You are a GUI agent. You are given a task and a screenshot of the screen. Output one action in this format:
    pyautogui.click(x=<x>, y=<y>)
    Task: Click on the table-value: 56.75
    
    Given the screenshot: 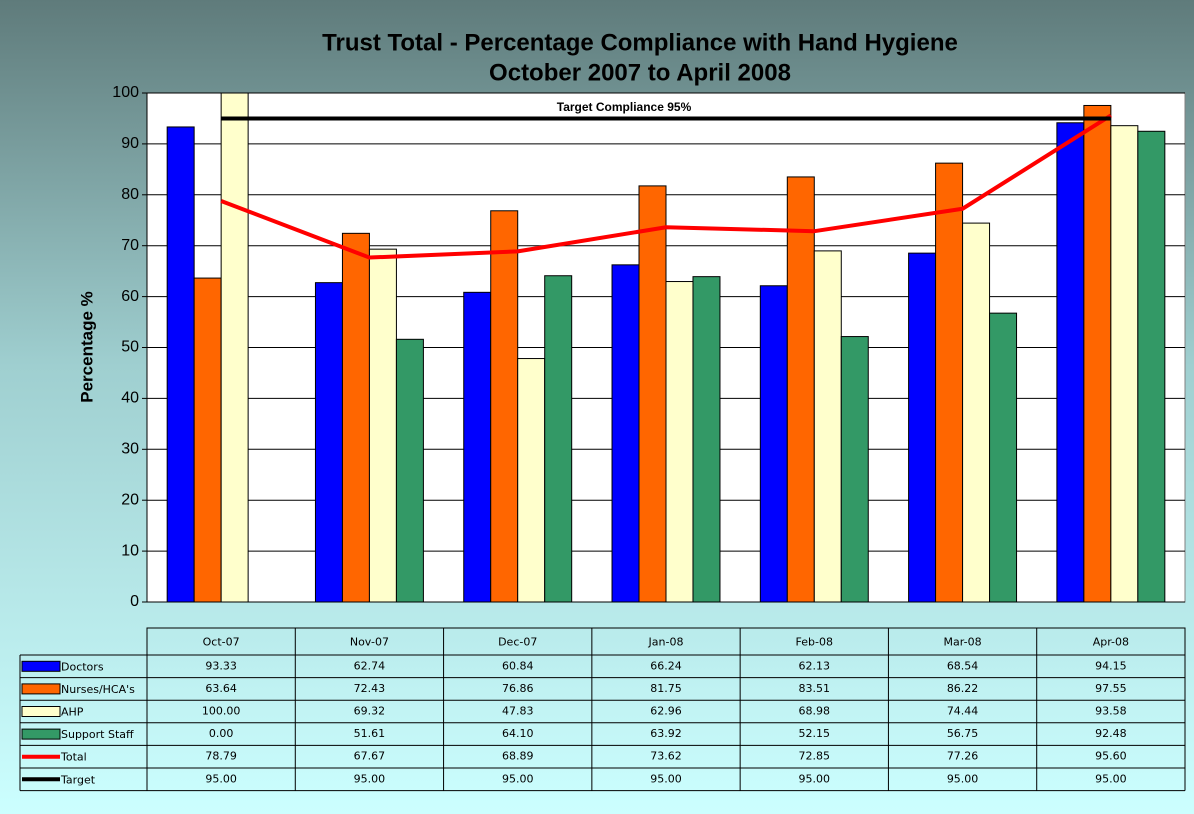 What is the action you would take?
    pyautogui.click(x=963, y=733)
    